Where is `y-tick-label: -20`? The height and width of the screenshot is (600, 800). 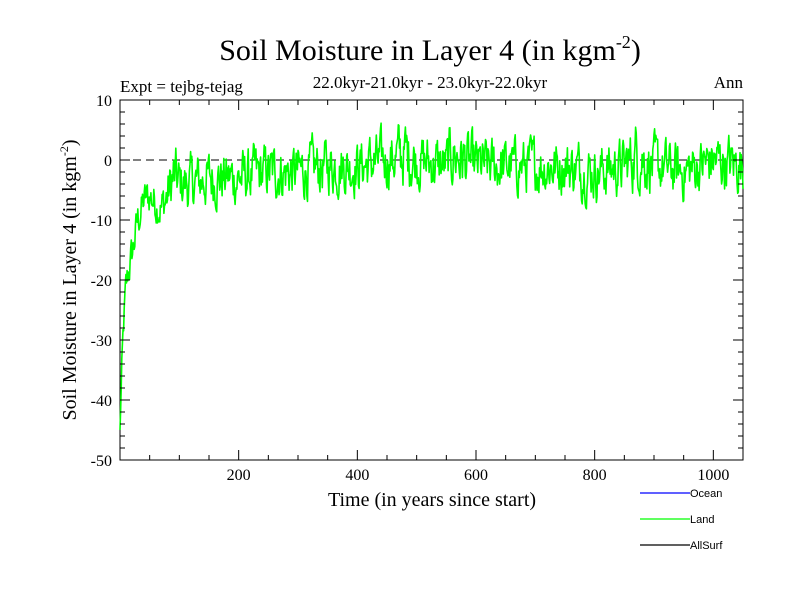
y-tick-label: -20 is located at coordinates (101, 281).